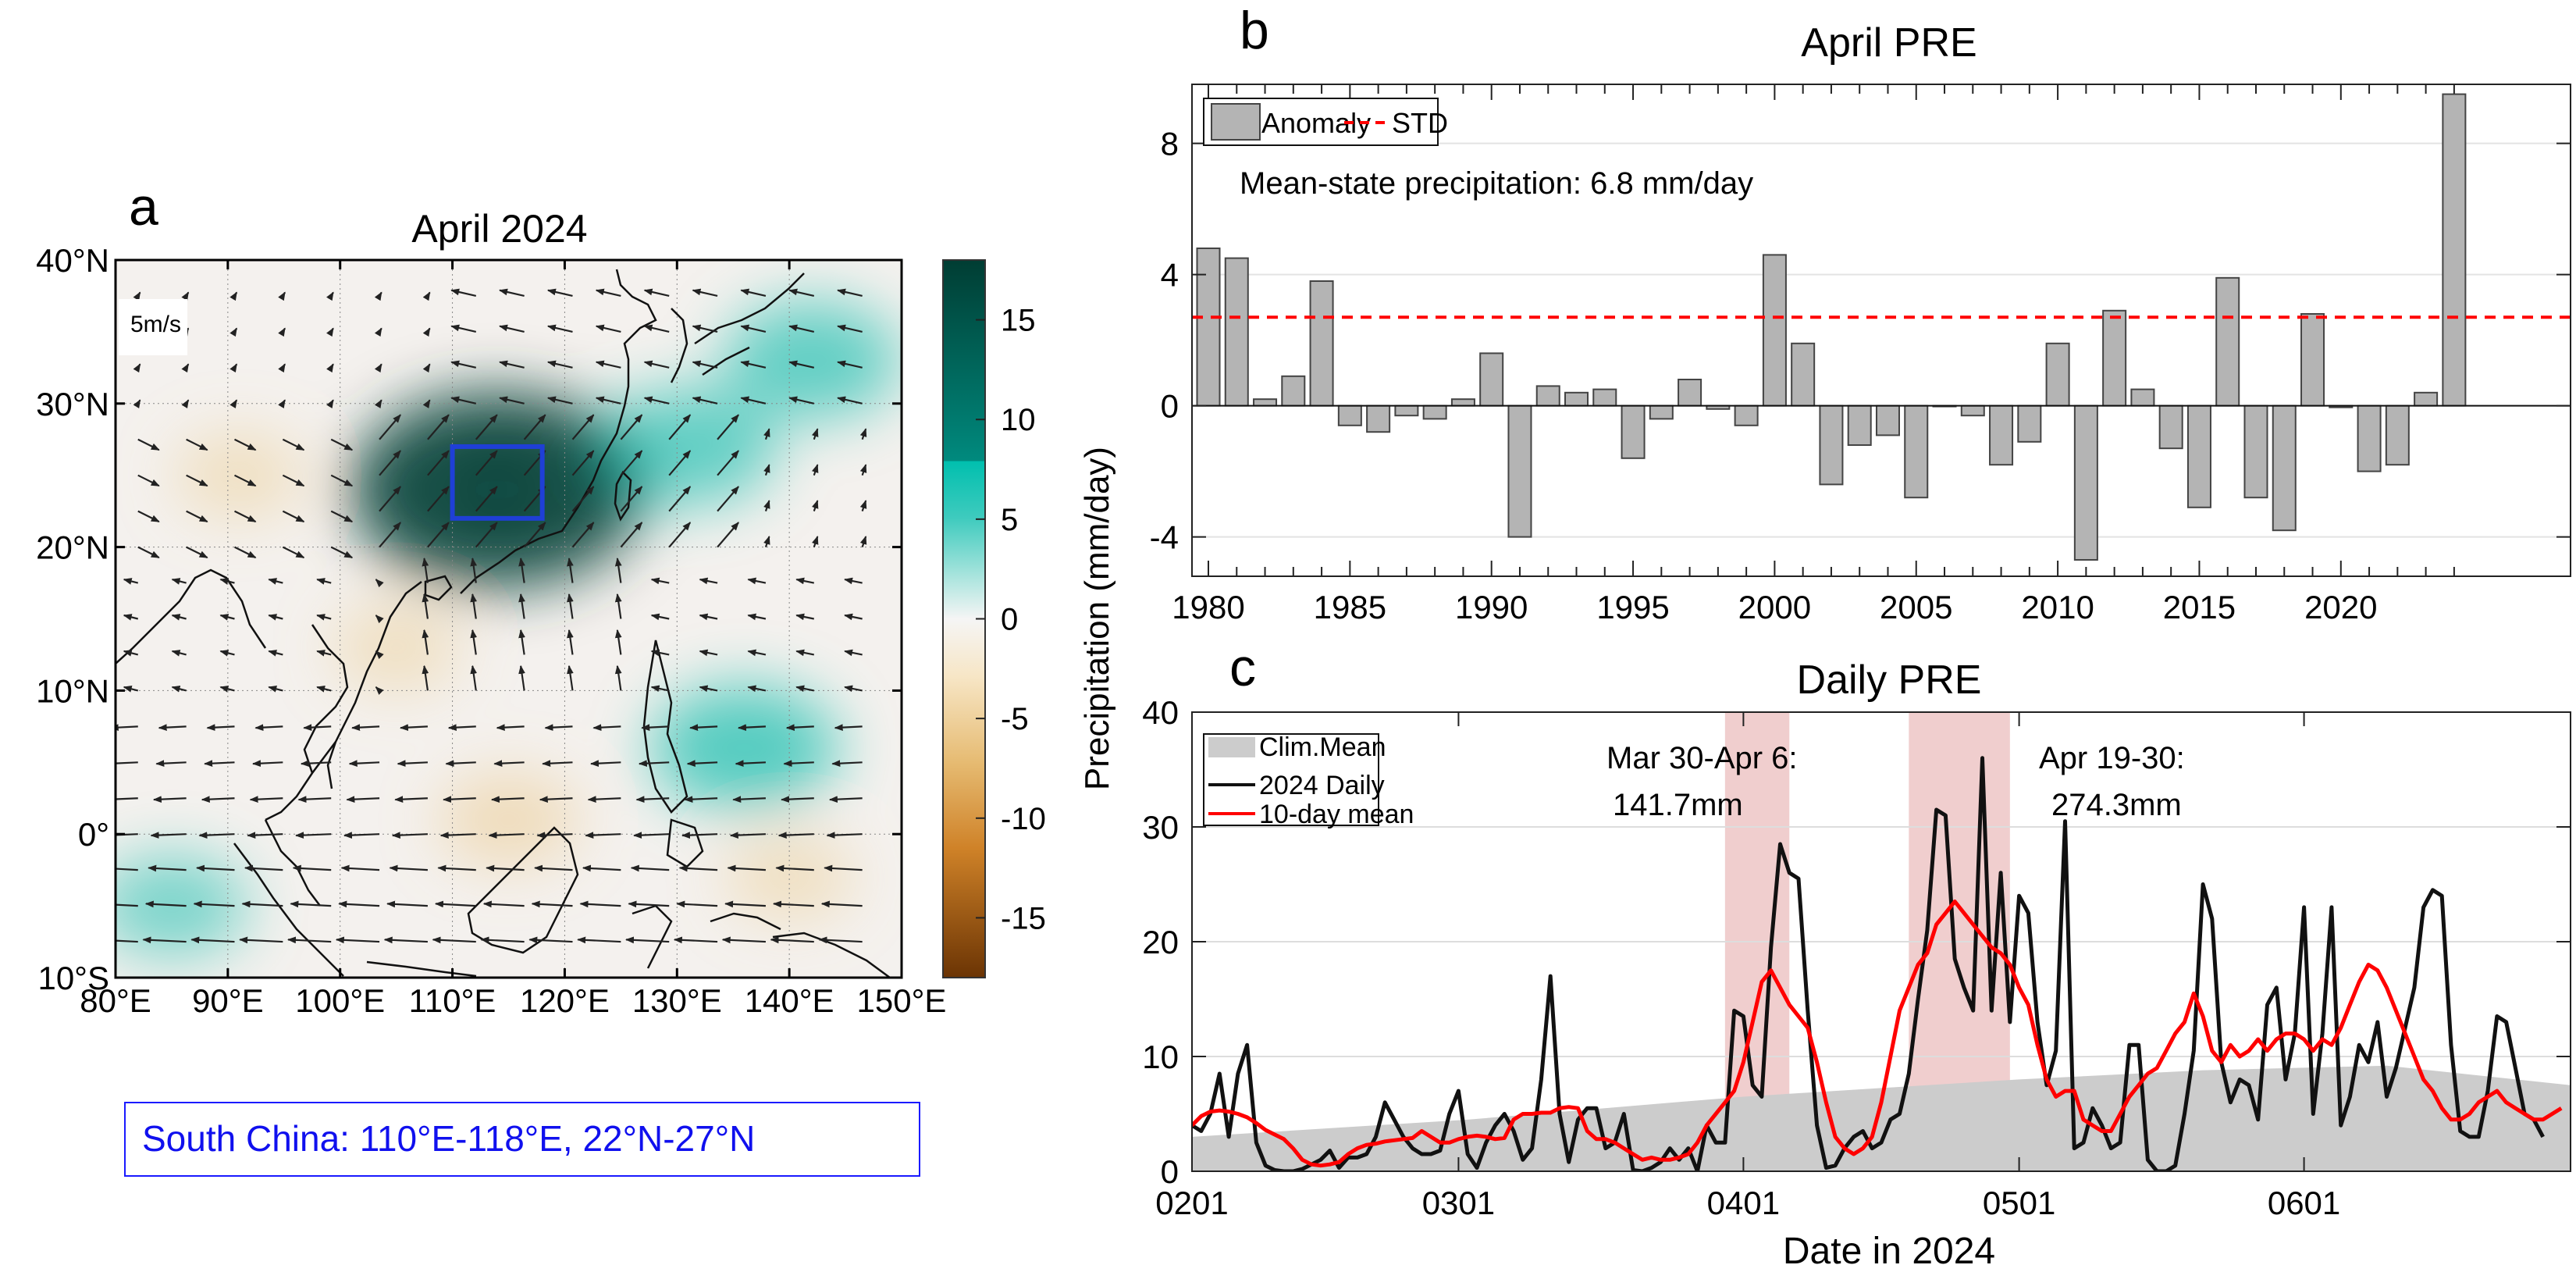 This screenshot has height=1272, width=2576. Describe the element at coordinates (1336, 815) in the screenshot. I see `legend-mean-label: 10-day mean` at that location.